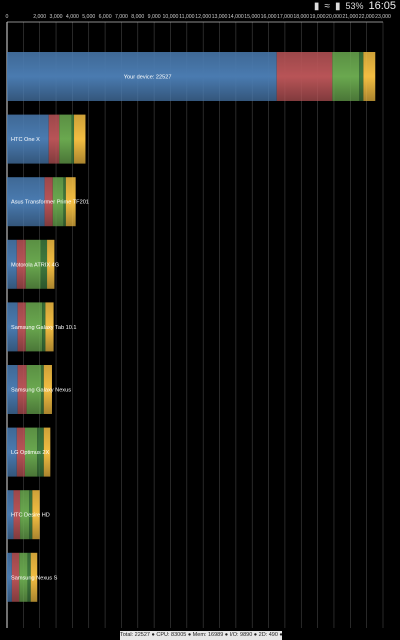 Image resolution: width=400 pixels, height=640 pixels. I want to click on bar-label: Samsung Nexus S, so click(34, 578).